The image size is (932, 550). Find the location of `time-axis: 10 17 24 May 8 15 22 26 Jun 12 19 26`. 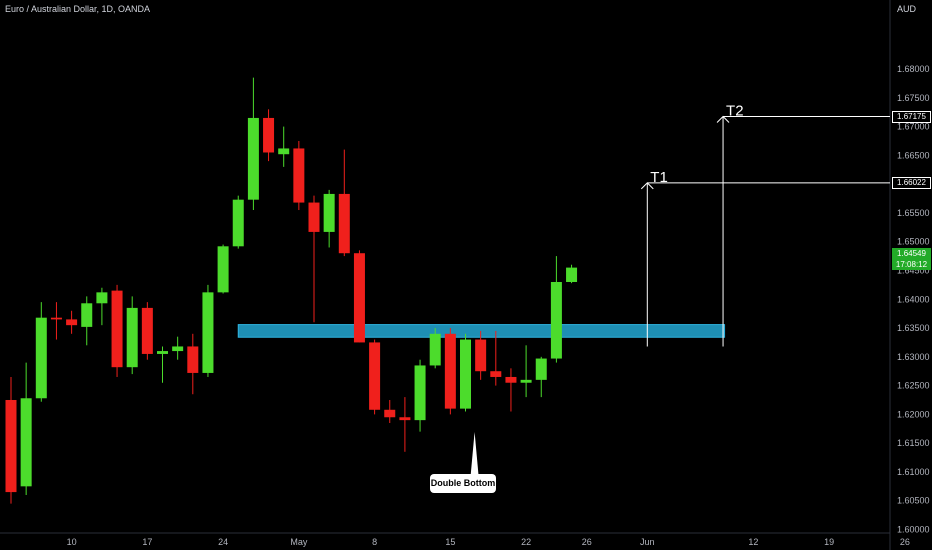

time-axis: 10 17 24 May 8 15 22 26 Jun 12 19 26 is located at coordinates (488, 542).